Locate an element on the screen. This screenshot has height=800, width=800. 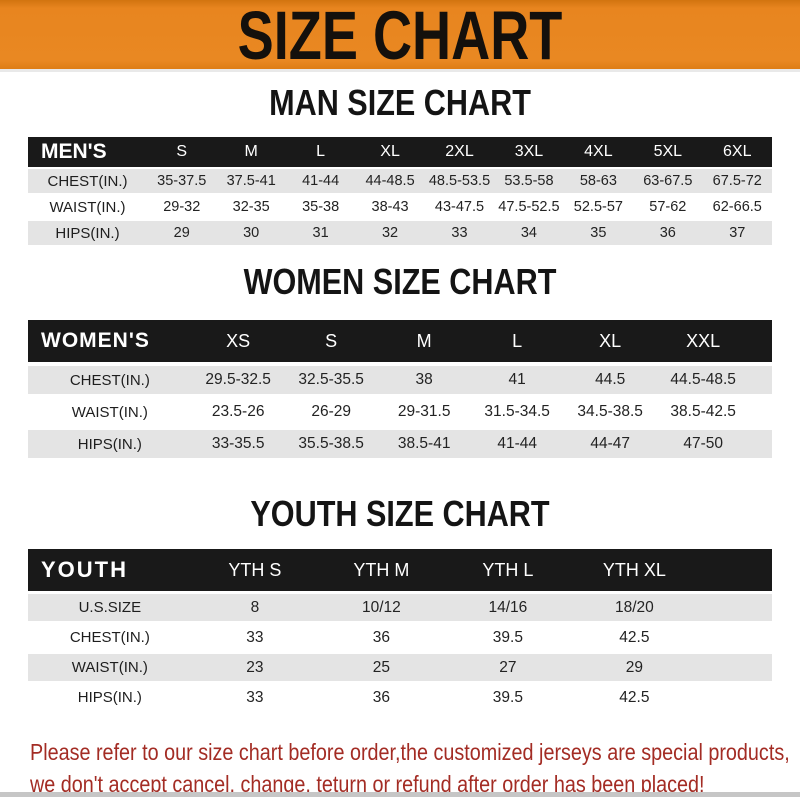
table-group-label: WOMEN'S is located at coordinates (110, 341).